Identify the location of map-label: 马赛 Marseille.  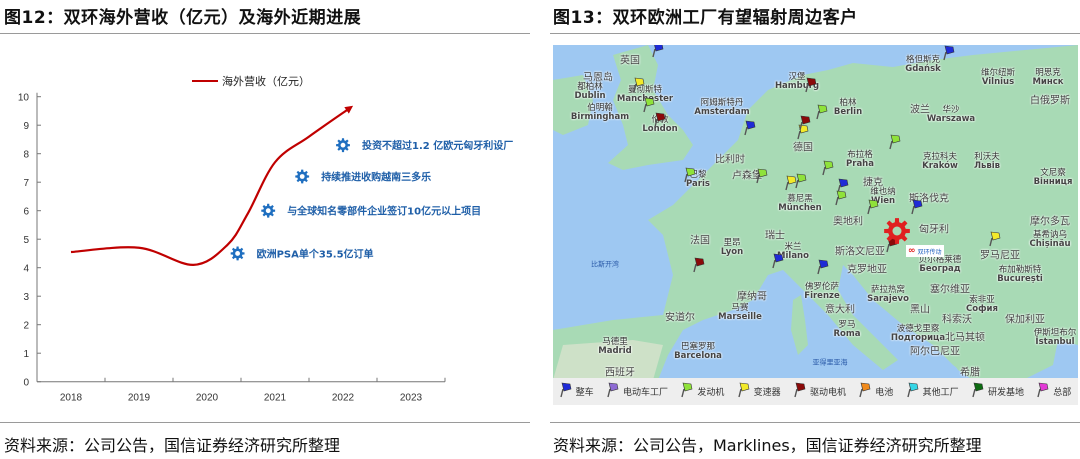
(740, 313).